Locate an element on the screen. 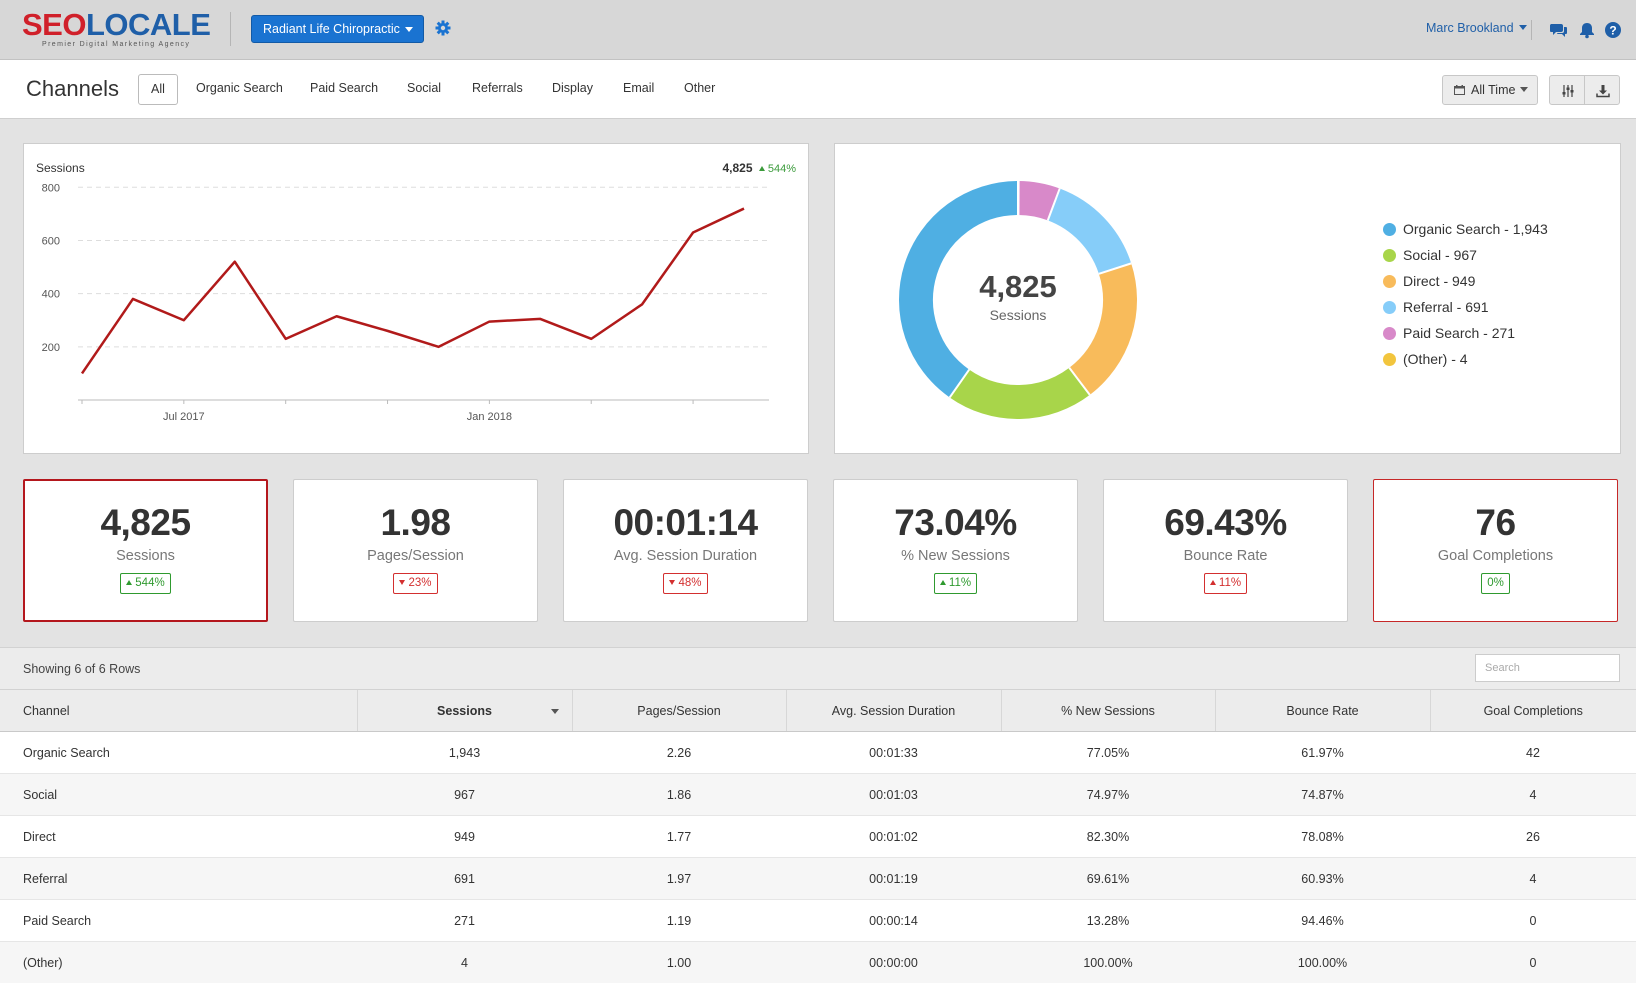  cell-new-sessions: 69.61% is located at coordinates (1108, 878).